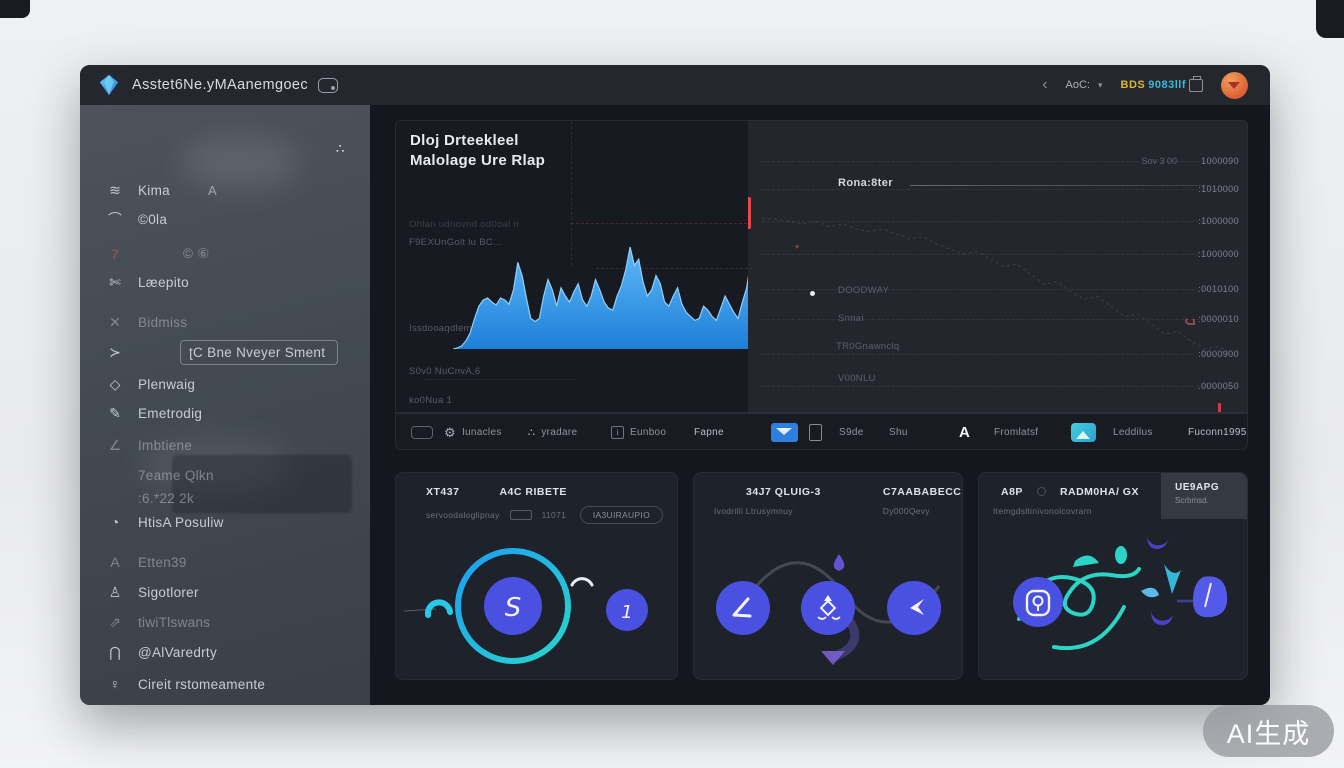  I want to click on card-action-pill: IA3UIRAUPIO, so click(621, 515).